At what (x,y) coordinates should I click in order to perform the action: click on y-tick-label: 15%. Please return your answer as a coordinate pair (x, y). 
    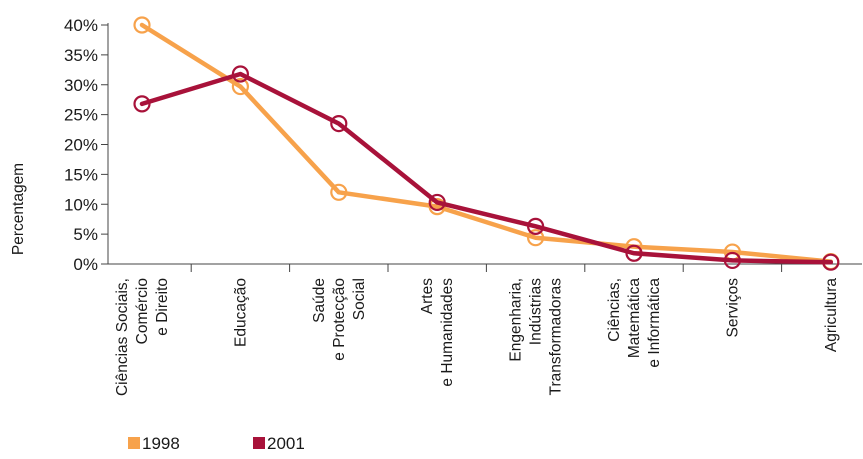
    Looking at the image, I should click on (81, 174).